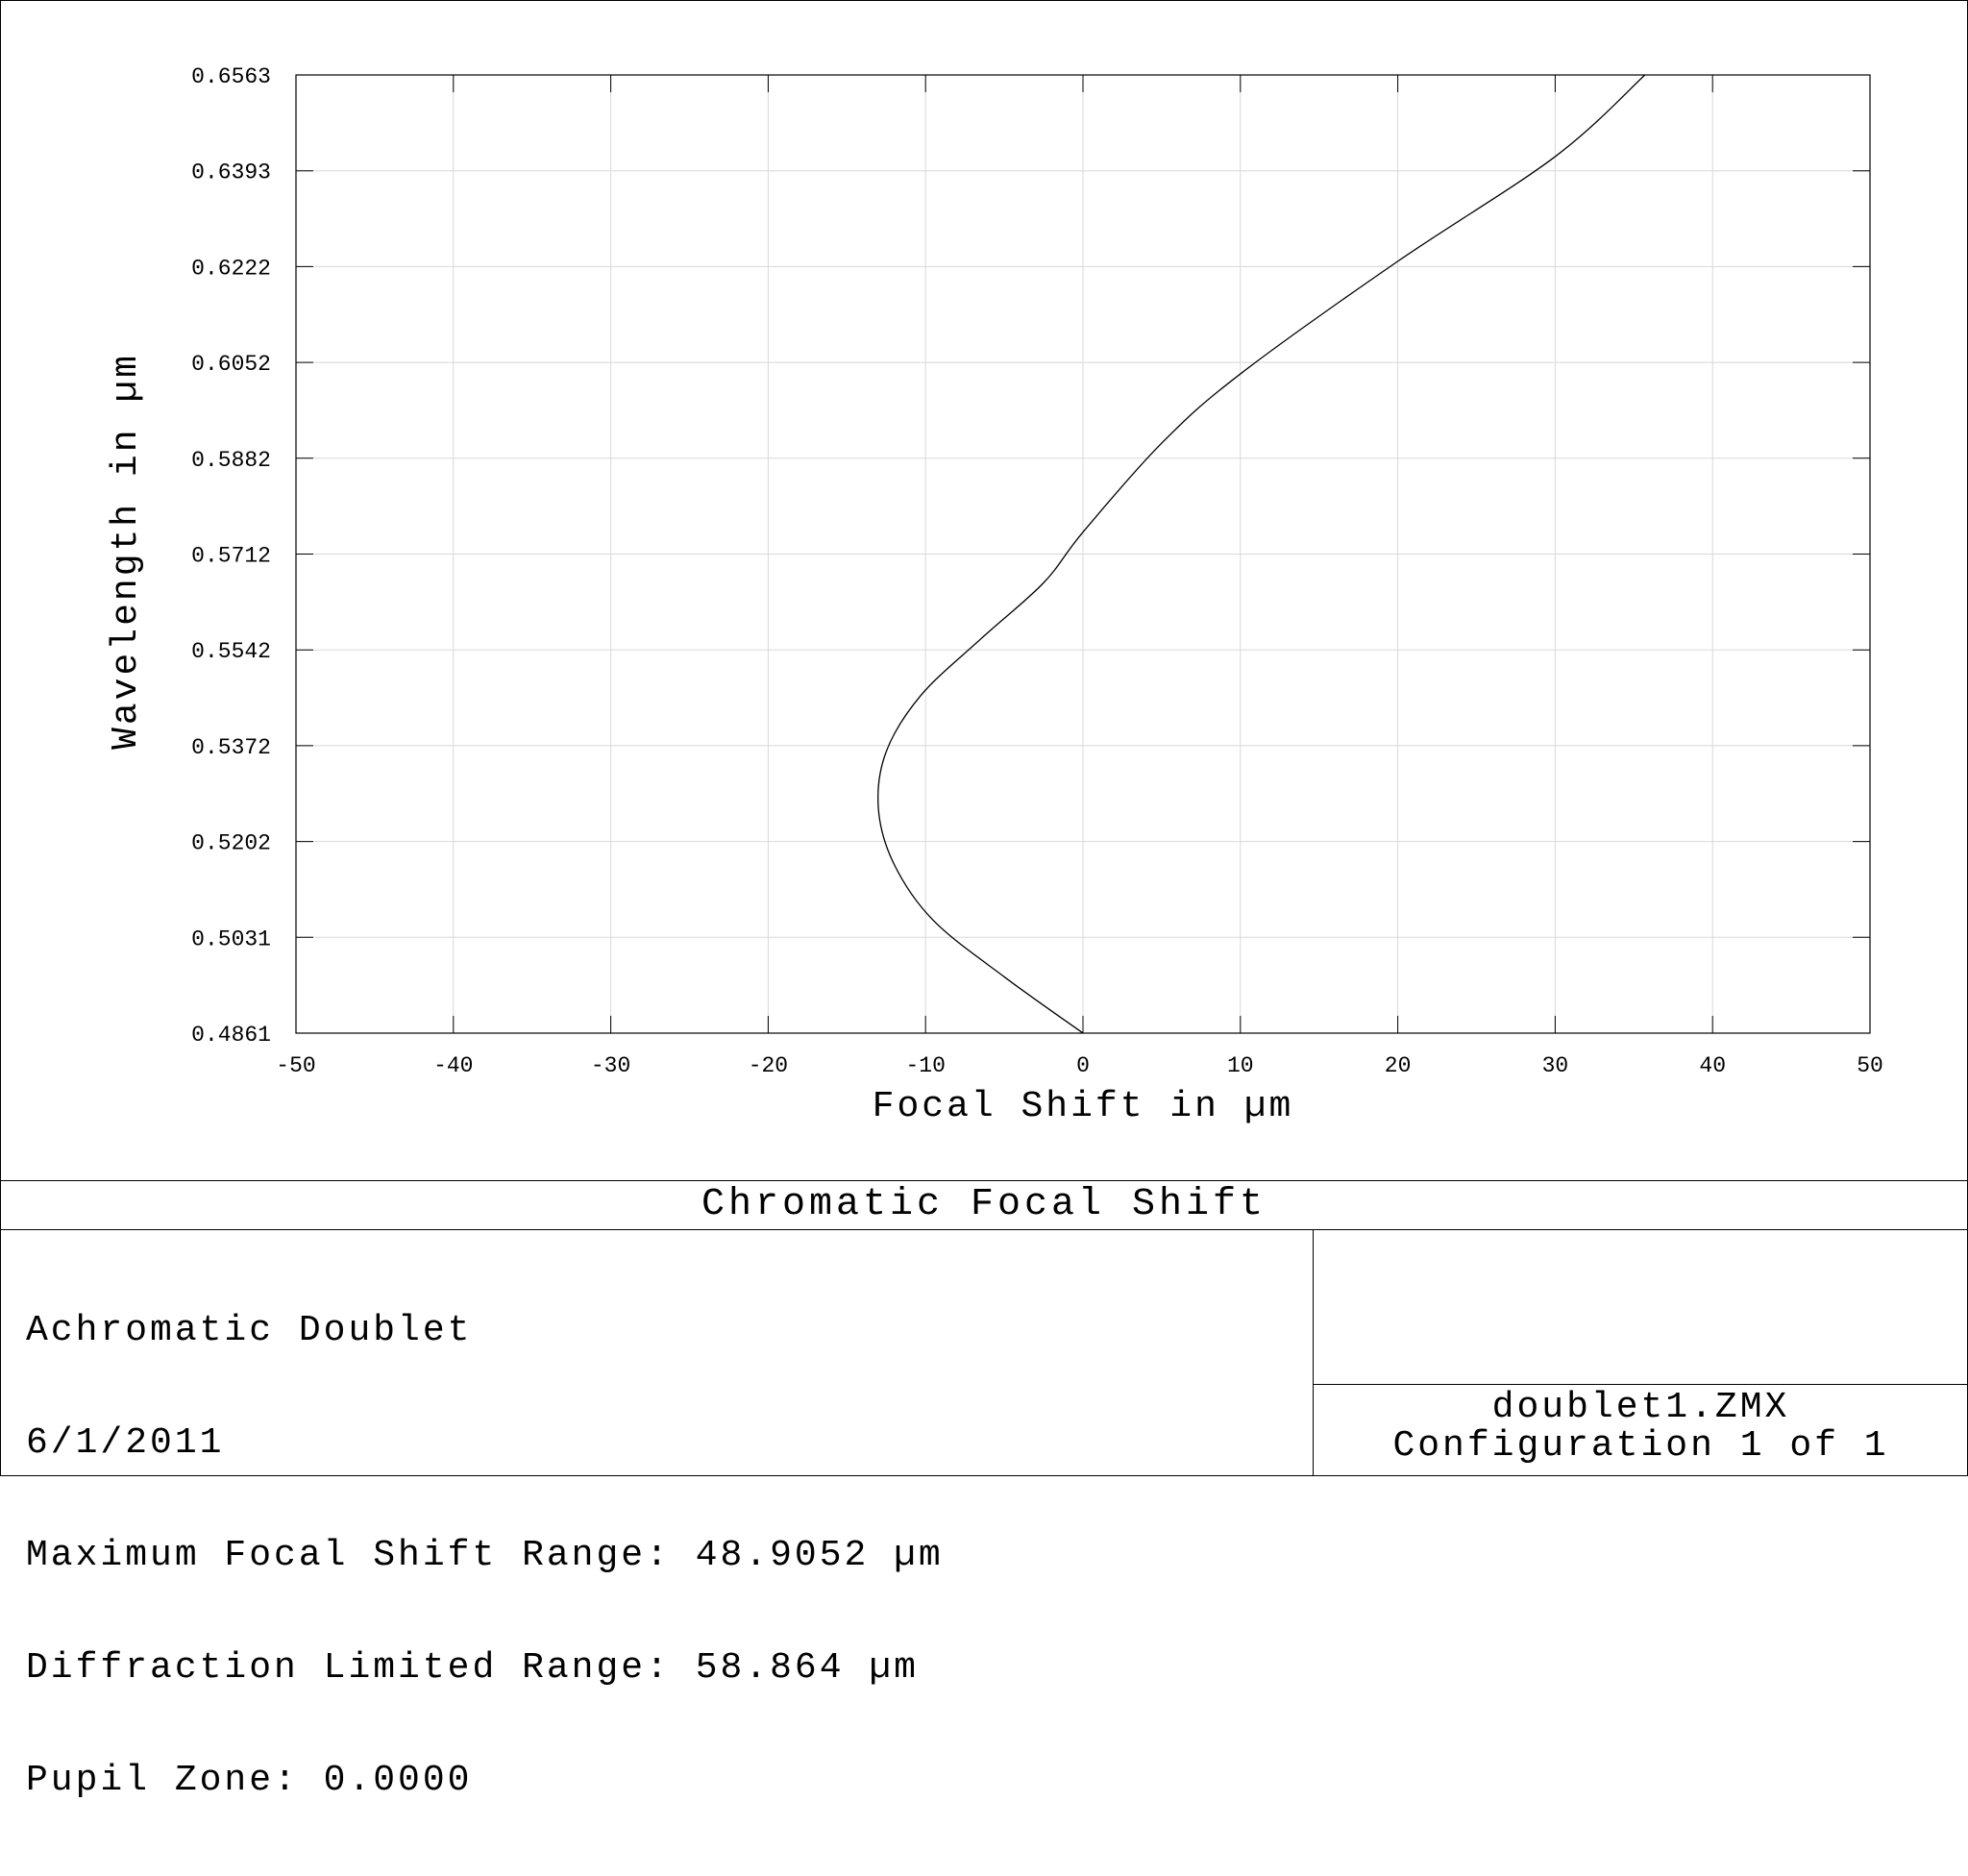  I want to click on y-tick-label: 0.6052, so click(231, 364).